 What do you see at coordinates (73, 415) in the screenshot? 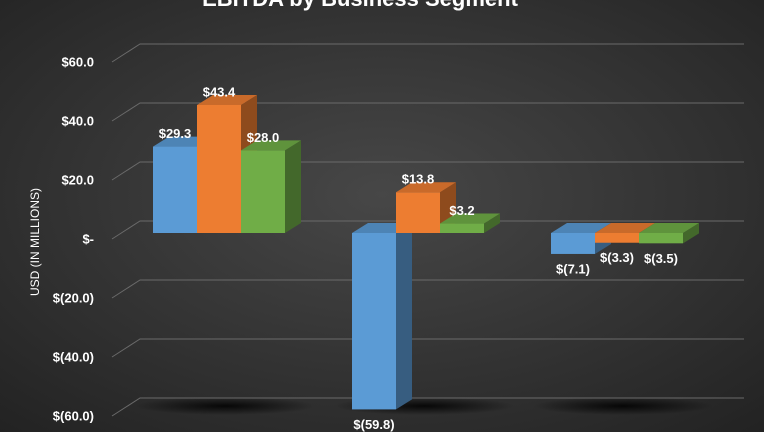
I see `y-tick-label: $(60.0)` at bounding box center [73, 415].